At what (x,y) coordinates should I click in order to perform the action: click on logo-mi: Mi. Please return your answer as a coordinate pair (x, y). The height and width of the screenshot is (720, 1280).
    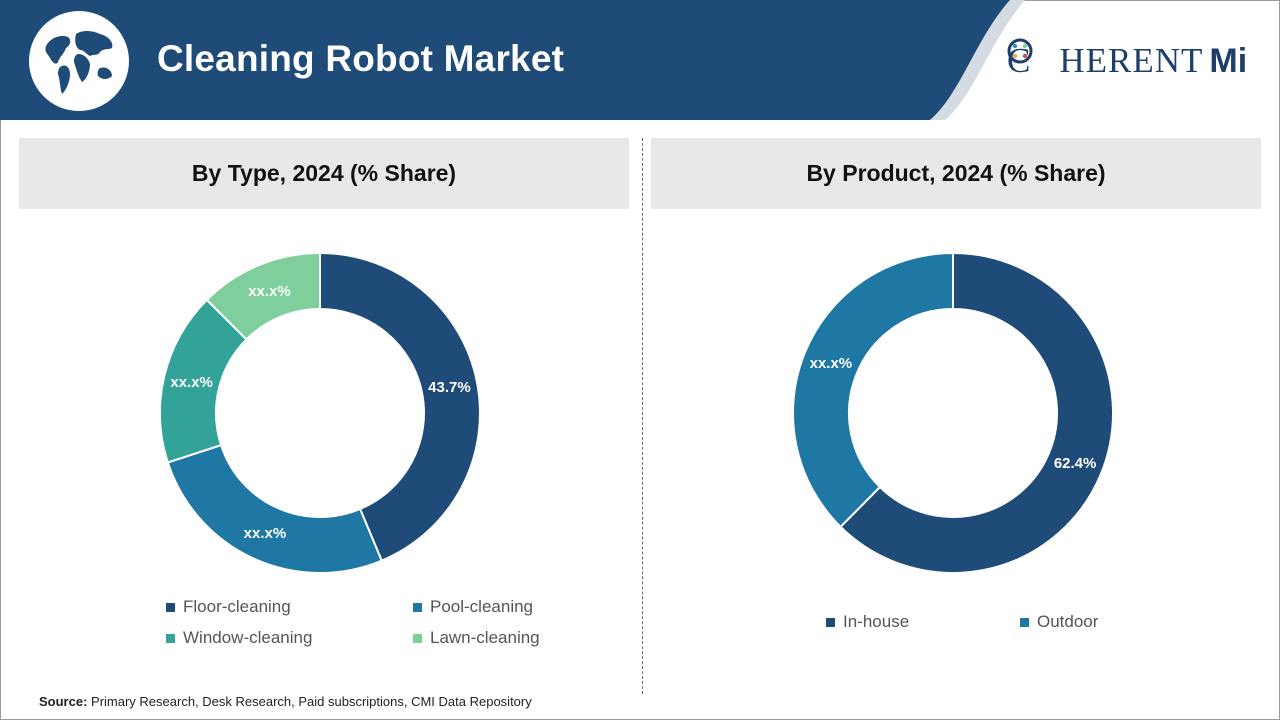
    Looking at the image, I should click on (1228, 60).